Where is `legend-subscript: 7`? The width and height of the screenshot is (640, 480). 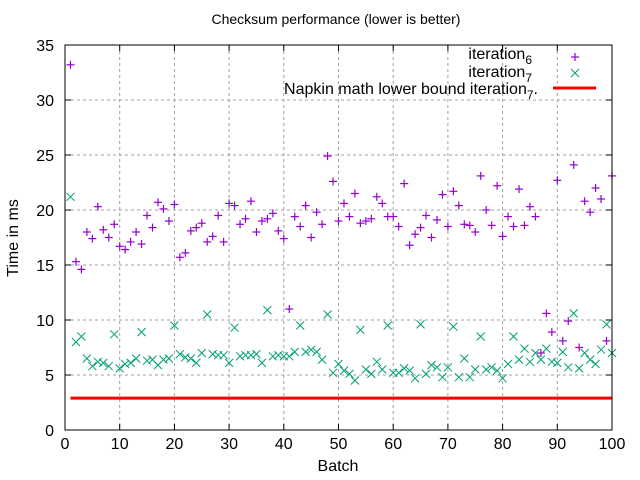
legend-subscript: 7 is located at coordinates (528, 78).